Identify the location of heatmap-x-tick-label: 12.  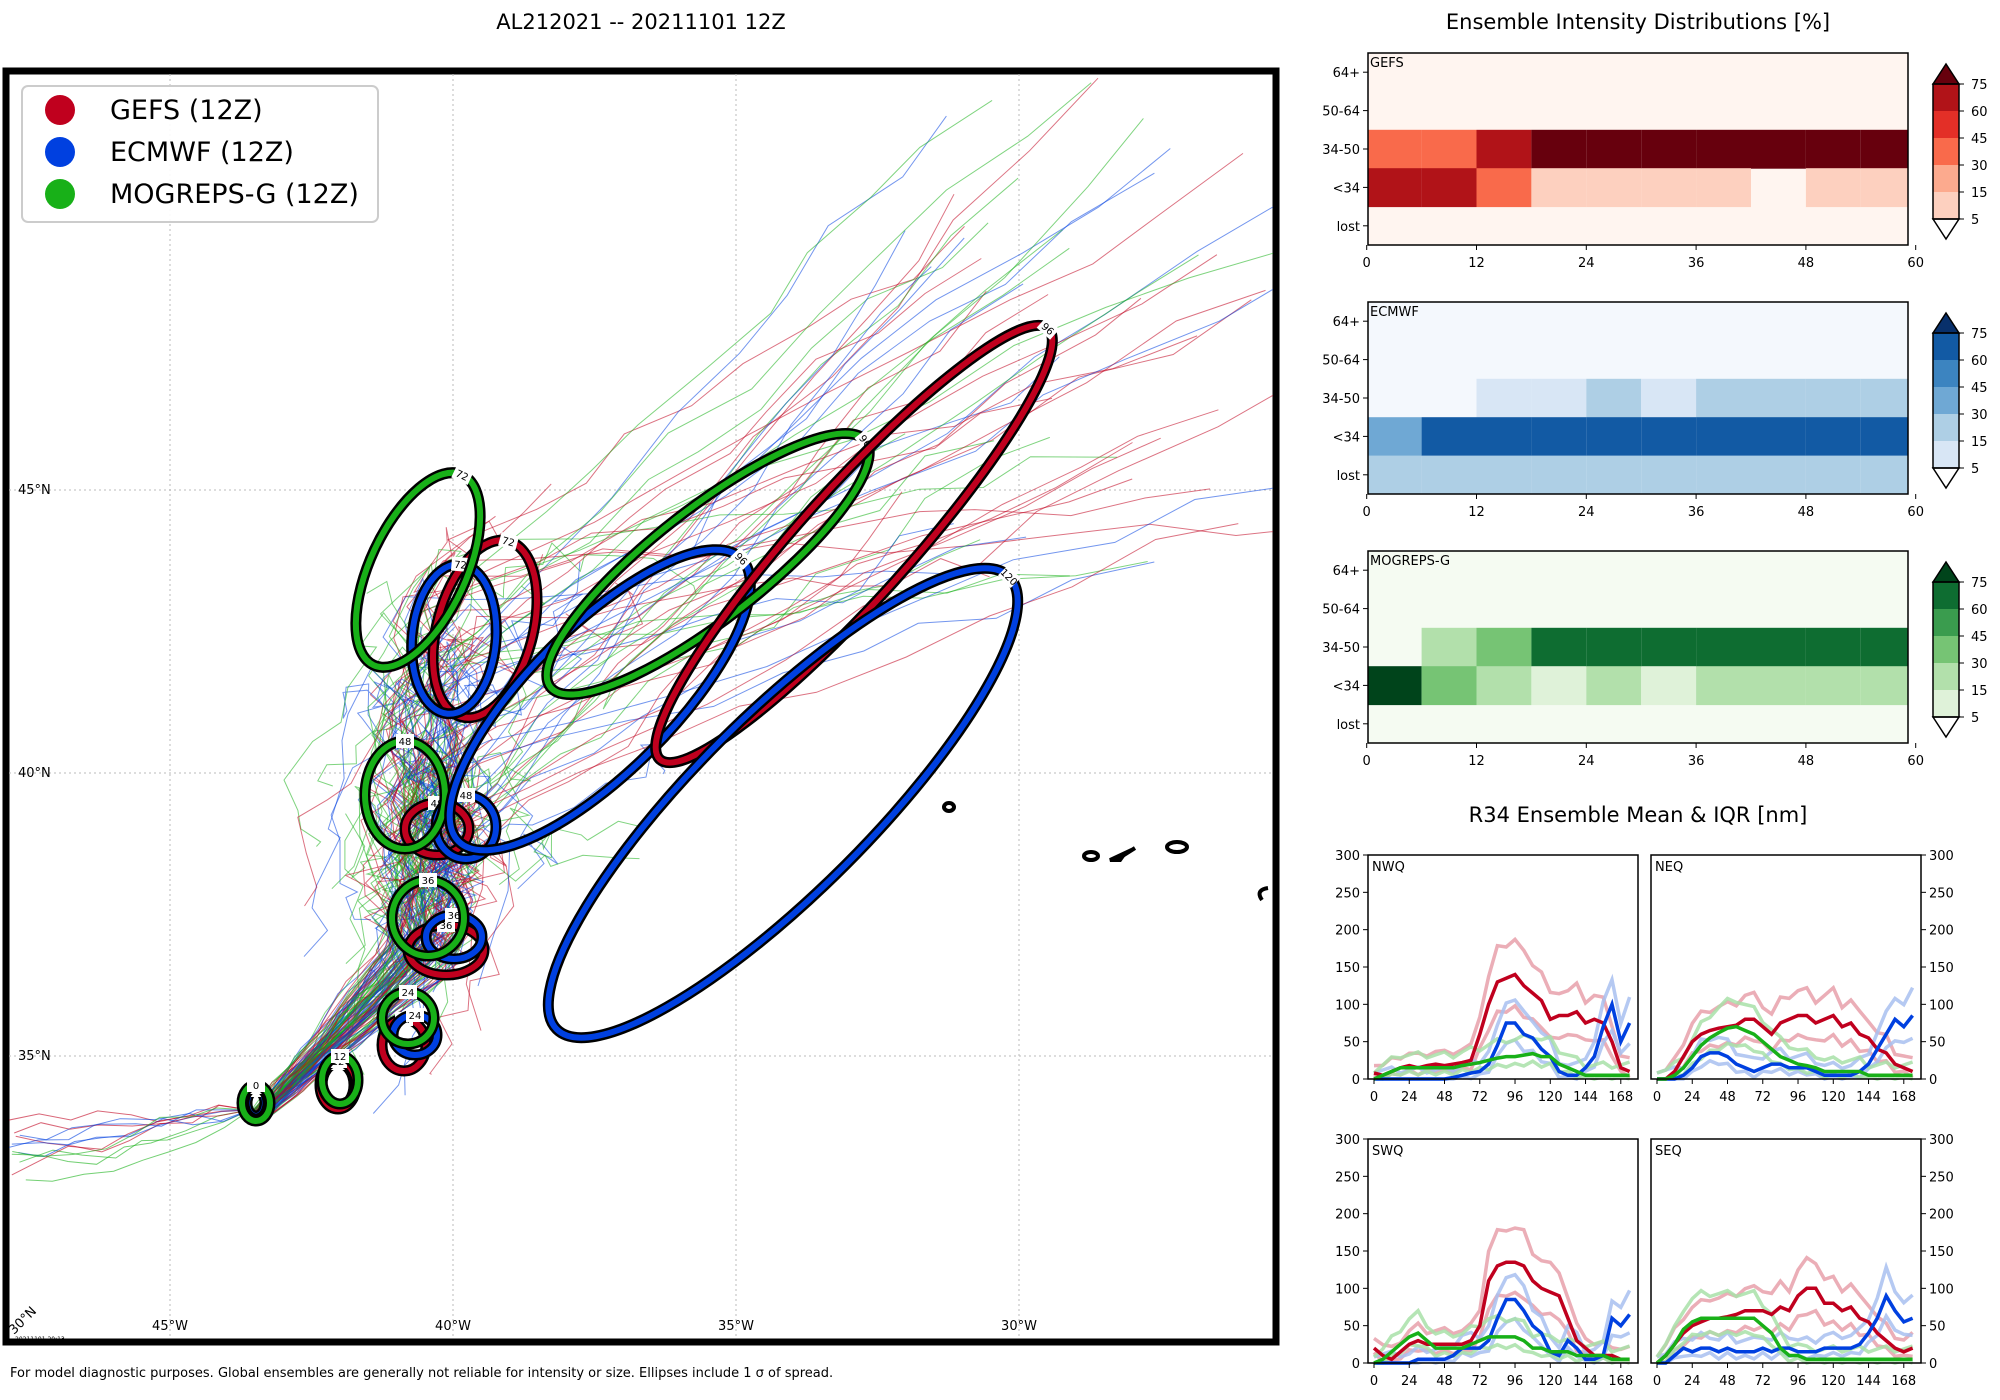
(1476, 761).